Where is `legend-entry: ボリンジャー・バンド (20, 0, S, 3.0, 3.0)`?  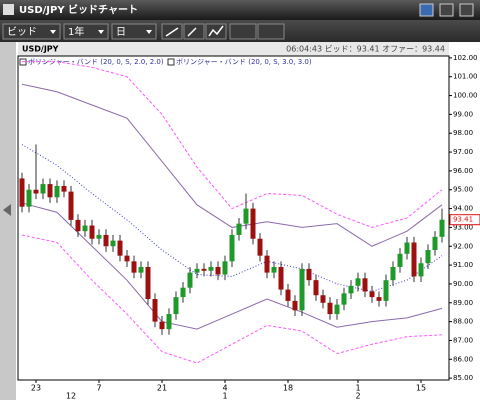 legend-entry: ボリンジャー・バンド (20, 0, S, 3.0, 3.0) is located at coordinates (244, 62).